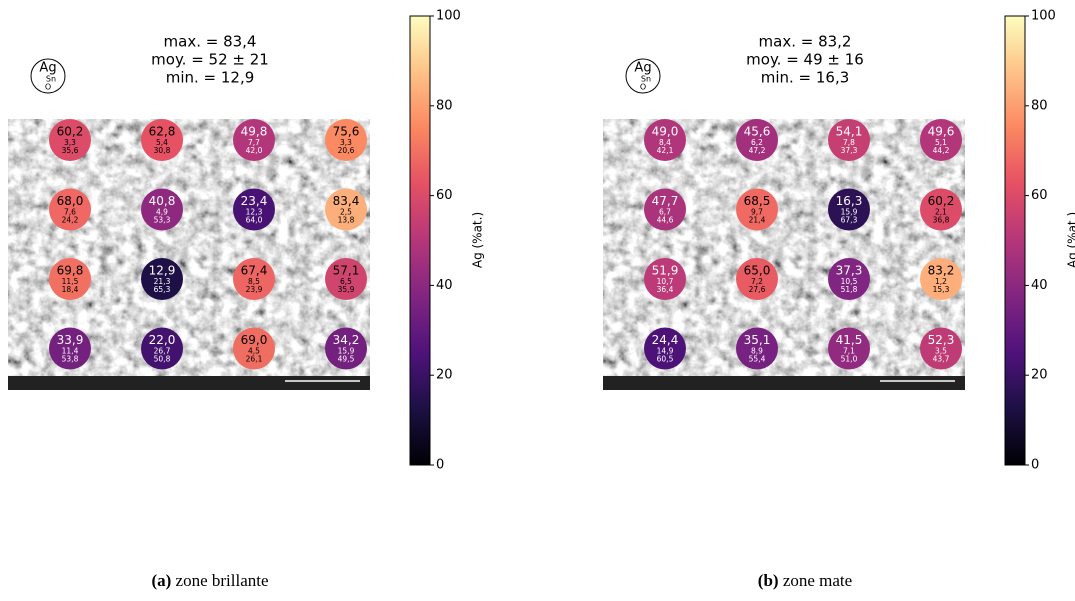 This screenshot has height=601, width=1075. I want to click on ag-label: 69,8, so click(70, 271).